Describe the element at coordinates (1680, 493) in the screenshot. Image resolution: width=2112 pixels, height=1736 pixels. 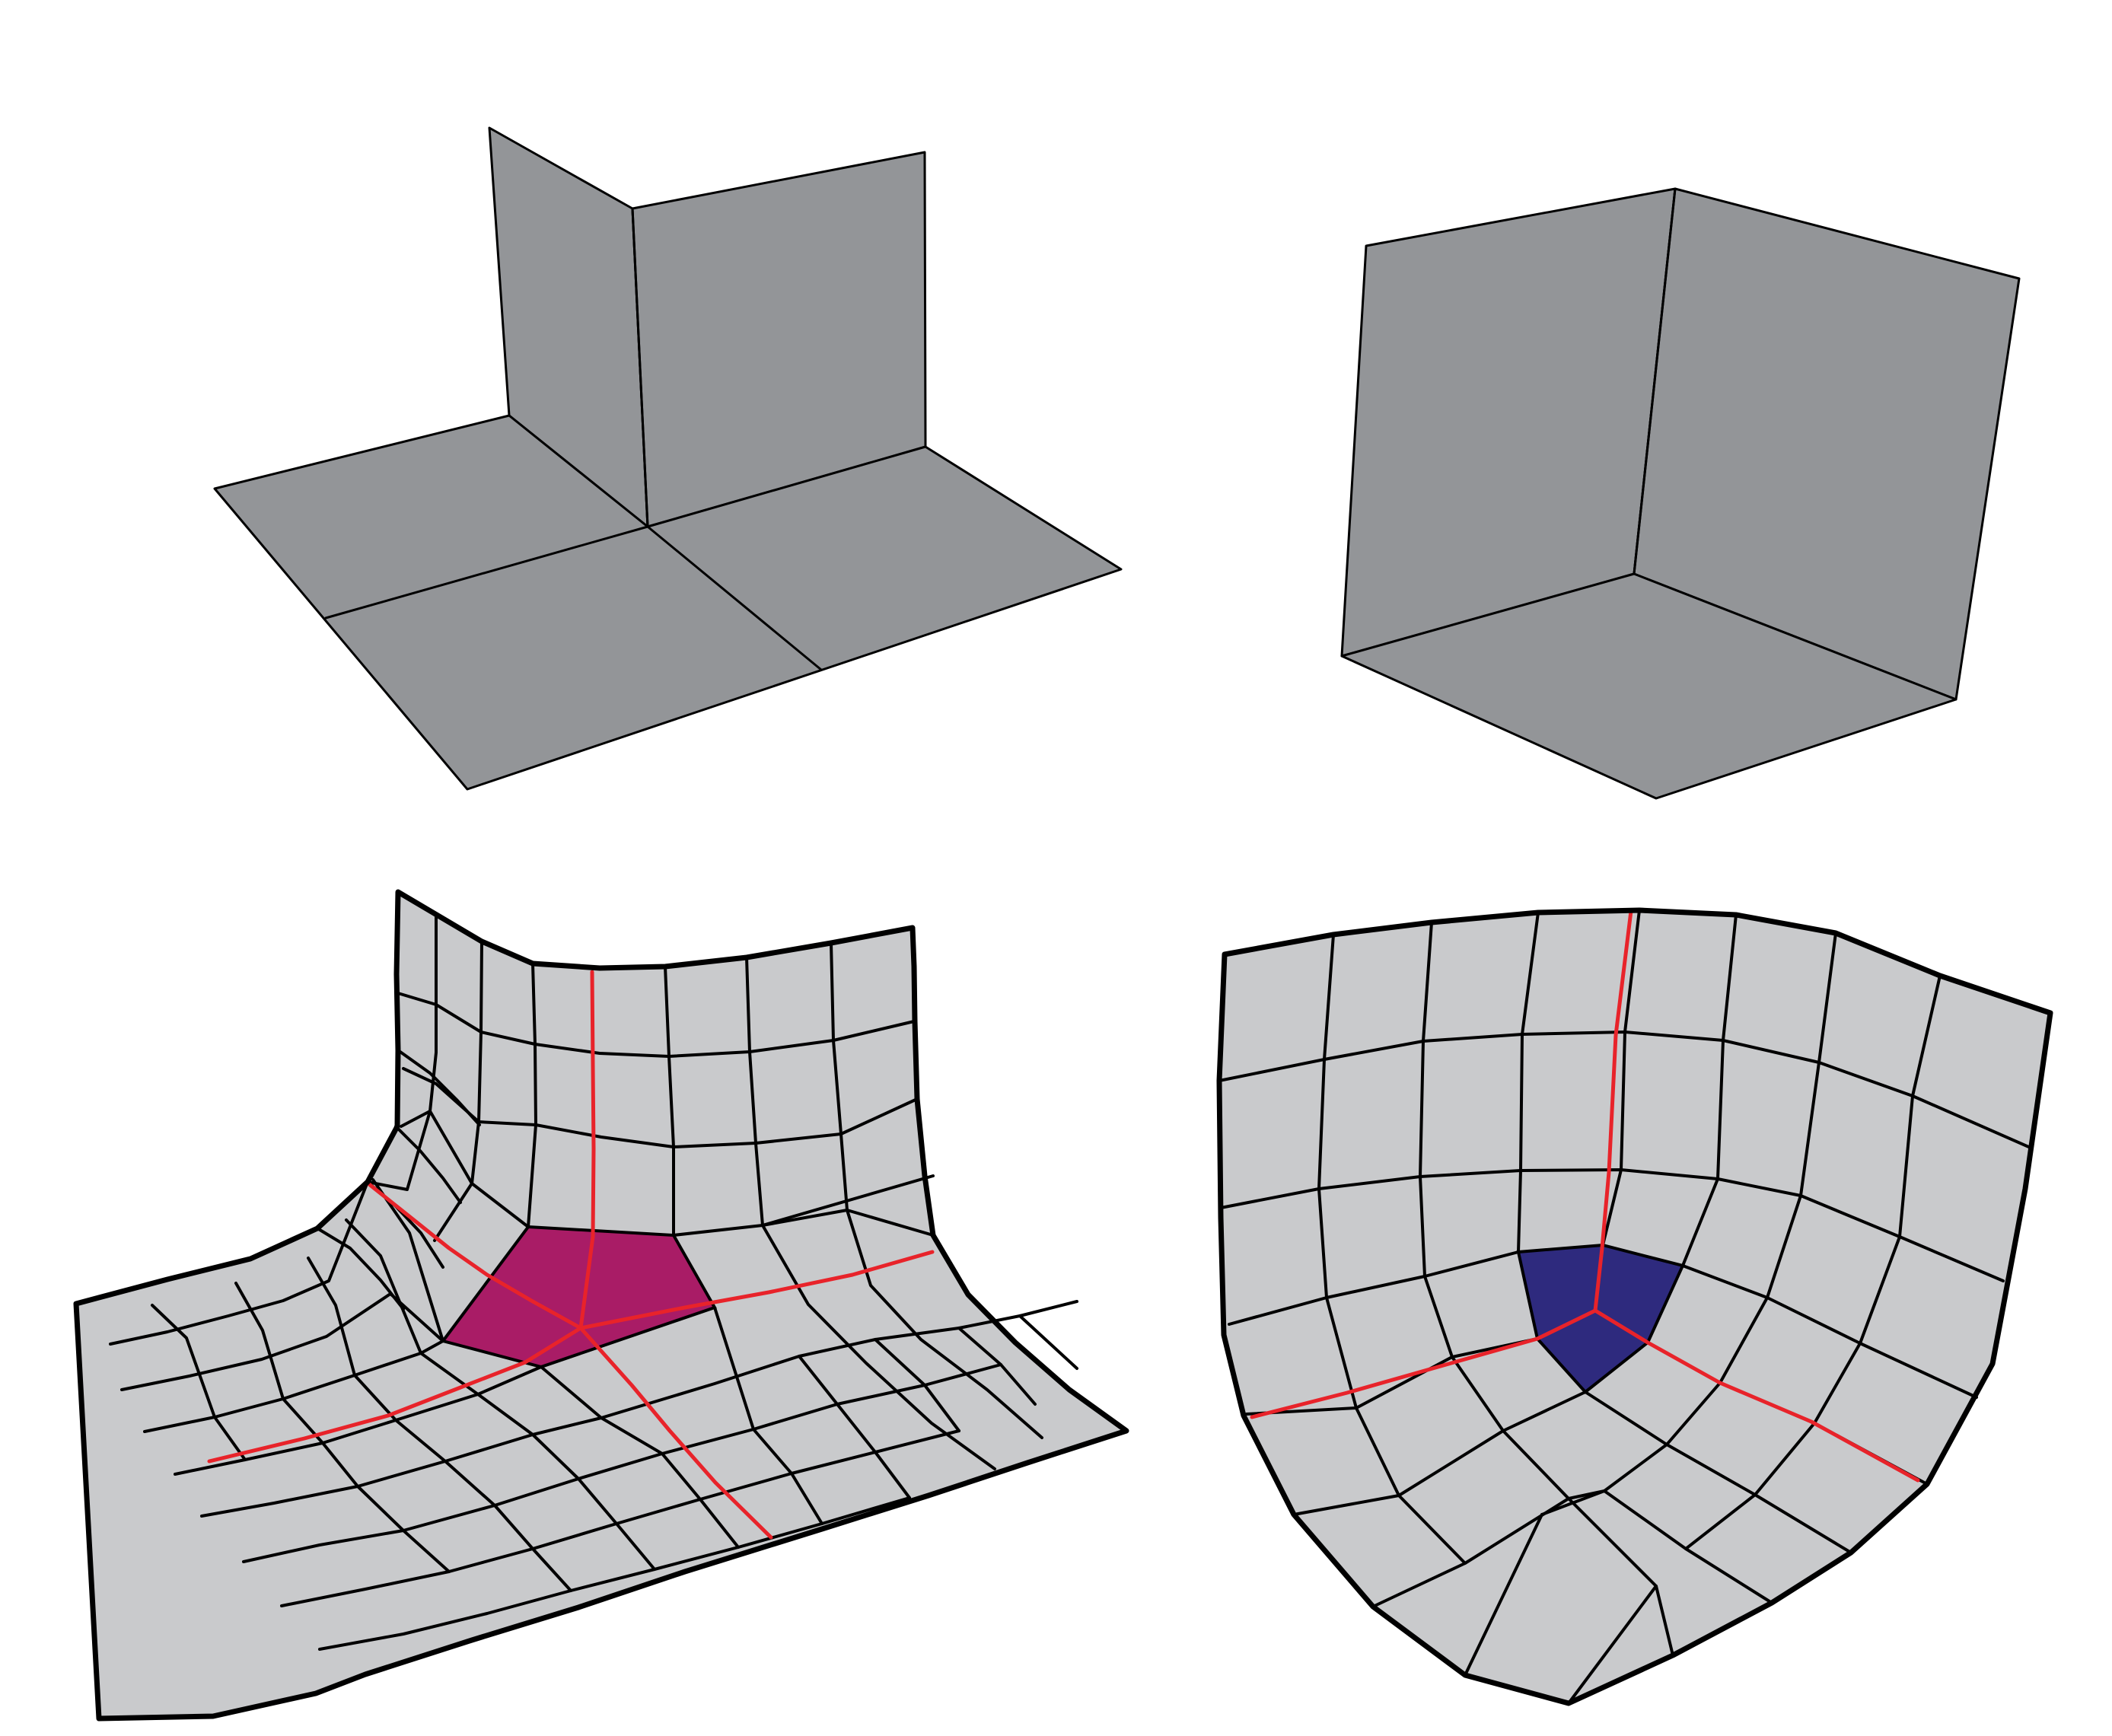
I see `cube-corner-block` at that location.